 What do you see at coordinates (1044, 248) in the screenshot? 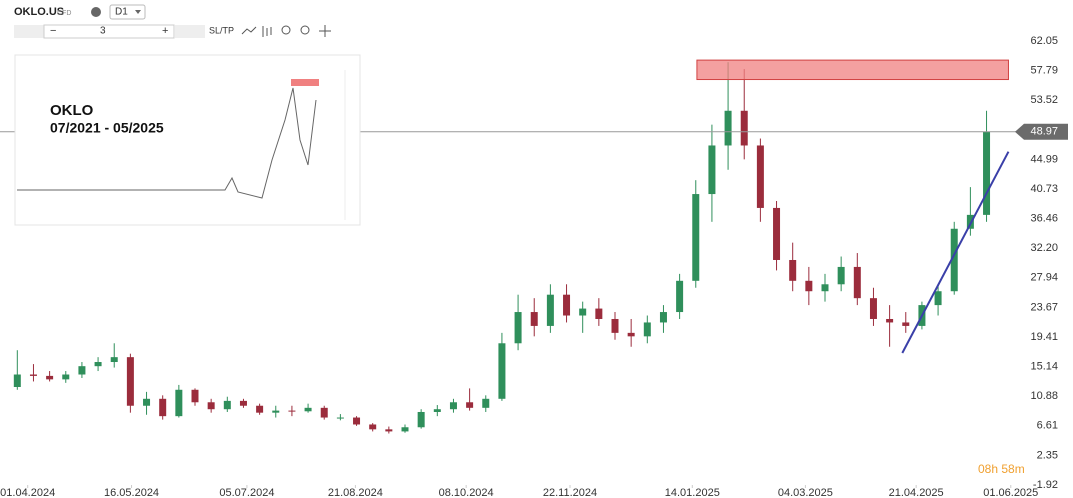
I see `y-tick-label: 32.20` at bounding box center [1044, 248].